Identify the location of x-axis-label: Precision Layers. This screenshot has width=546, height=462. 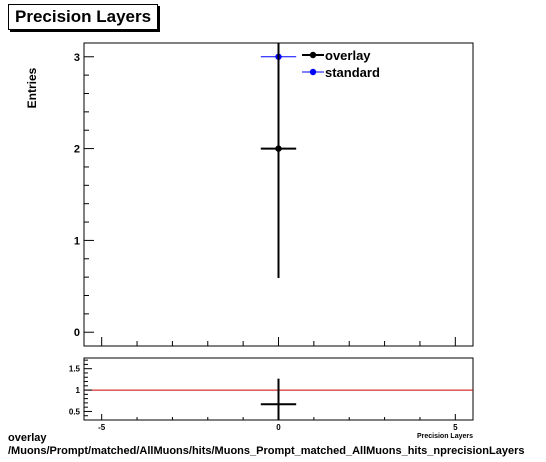
(445, 436).